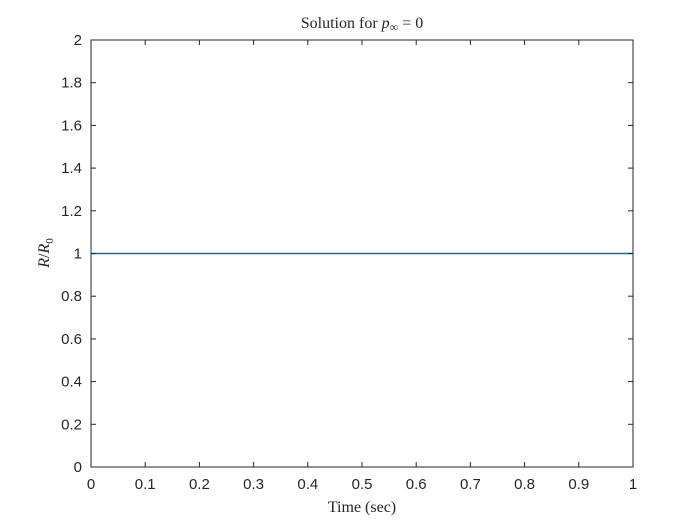  I want to click on y-tick-label: 0.6, so click(71, 339).